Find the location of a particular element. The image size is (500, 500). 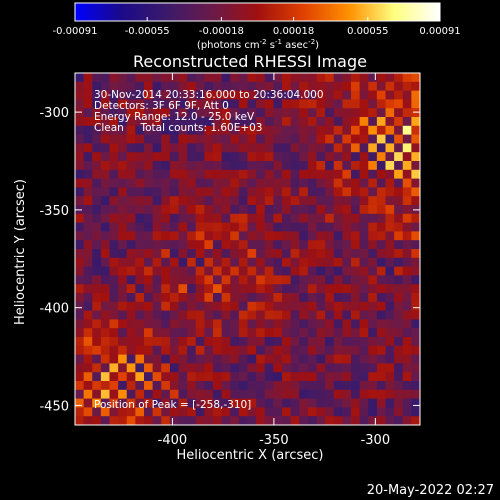

colorbar-tick-label: -0.00018 is located at coordinates (221, 31).